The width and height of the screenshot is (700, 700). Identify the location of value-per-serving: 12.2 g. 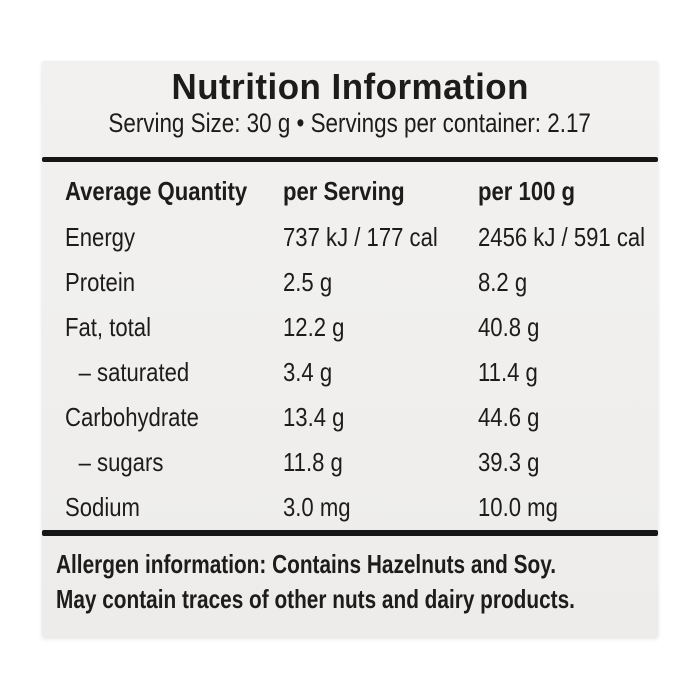
(380, 327).